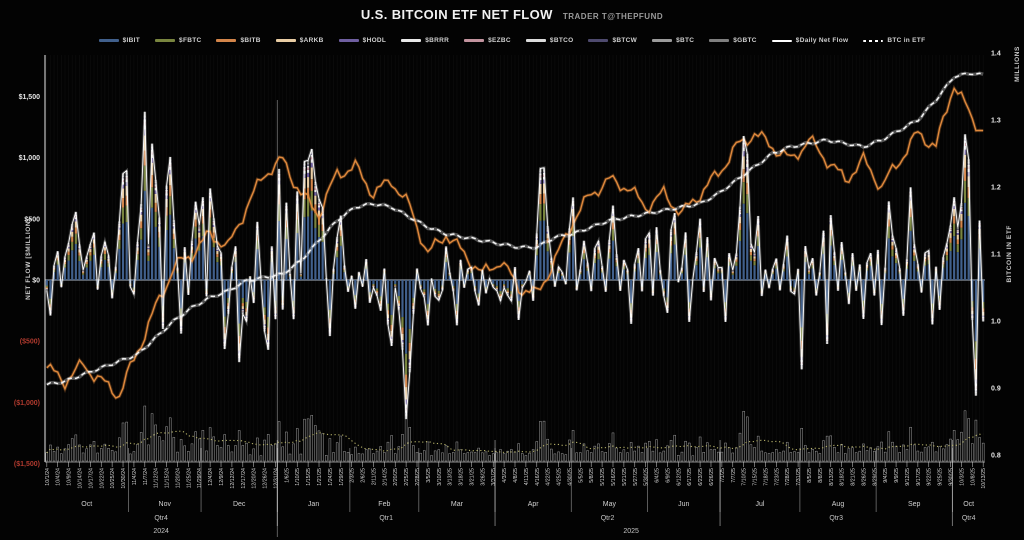 This screenshot has height=540, width=1024. I want to click on svg-text: 10/14/24, so click(80, 478).